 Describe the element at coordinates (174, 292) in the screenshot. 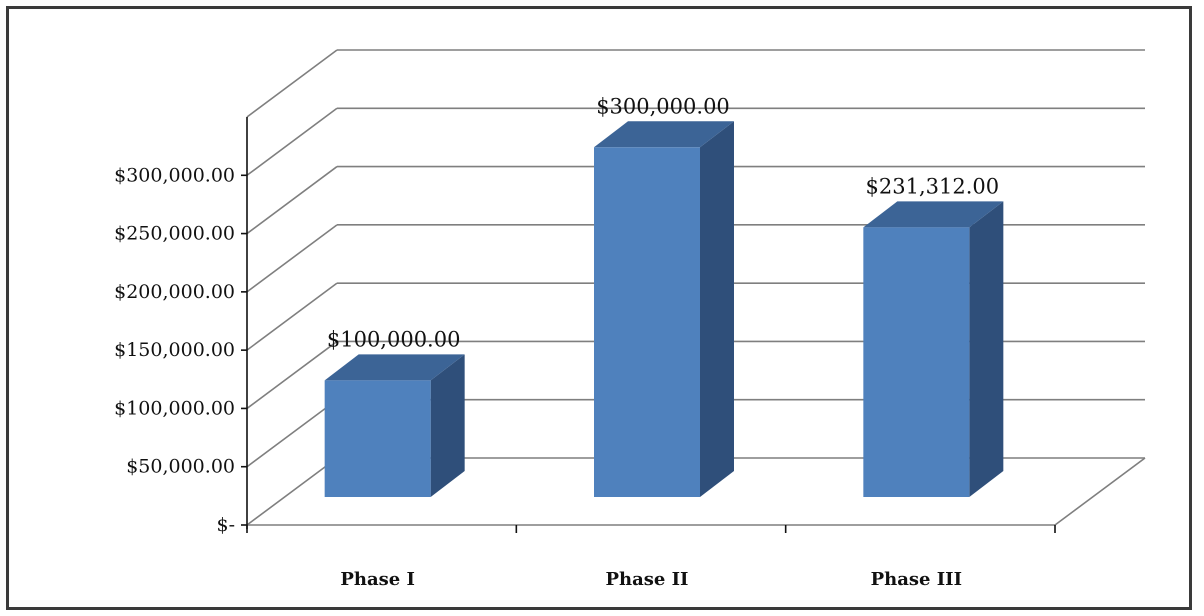

I see `y-tick-label: $200,000.00` at that location.